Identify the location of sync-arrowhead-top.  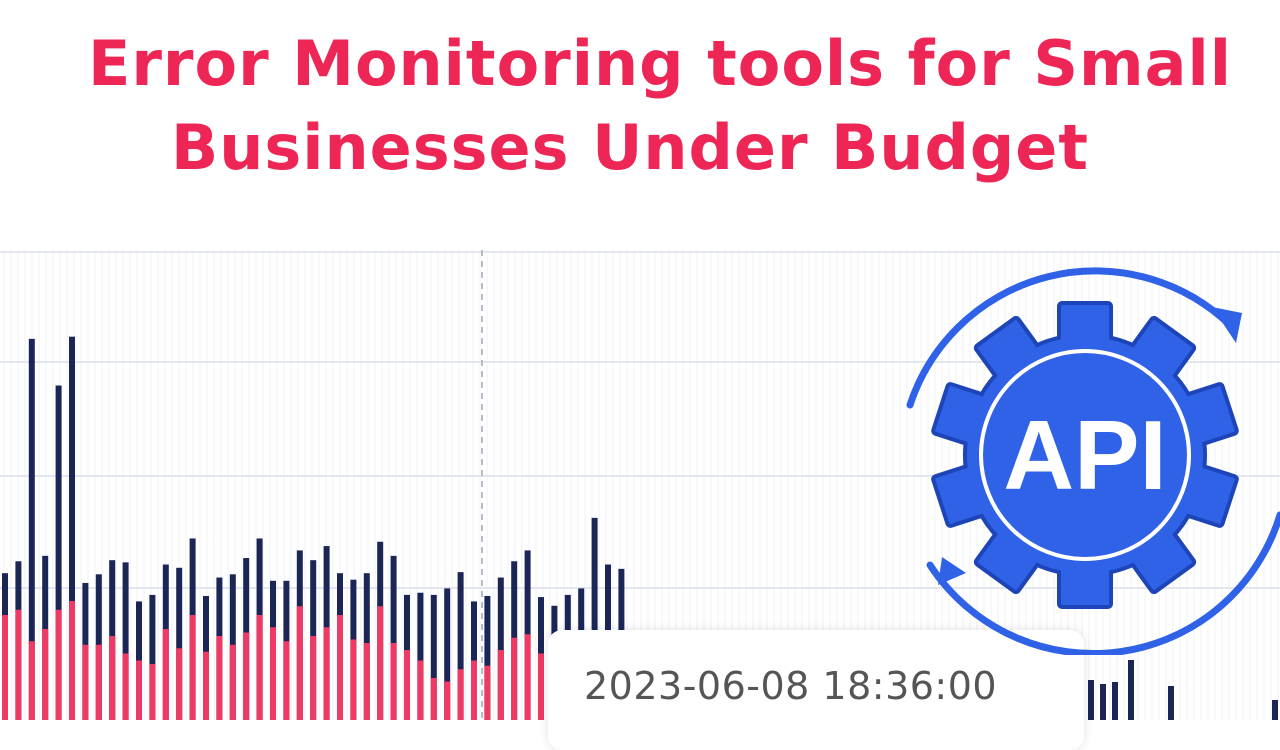
(1227, 325).